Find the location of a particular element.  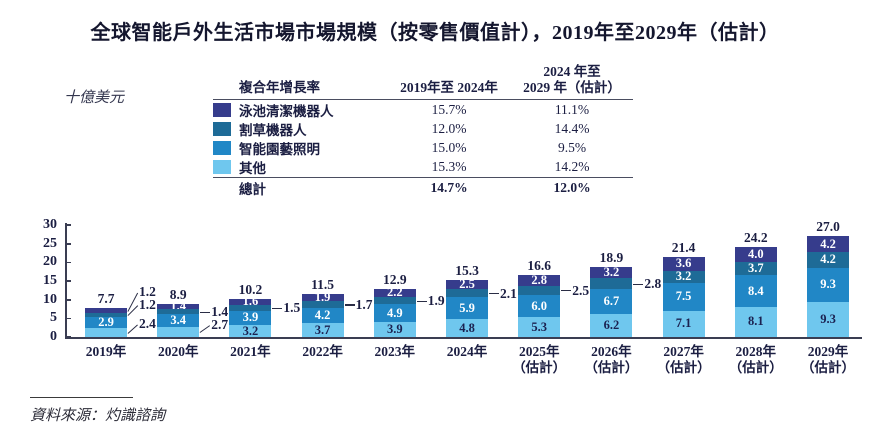

cagr-value: 15.3% is located at coordinates (449, 166).